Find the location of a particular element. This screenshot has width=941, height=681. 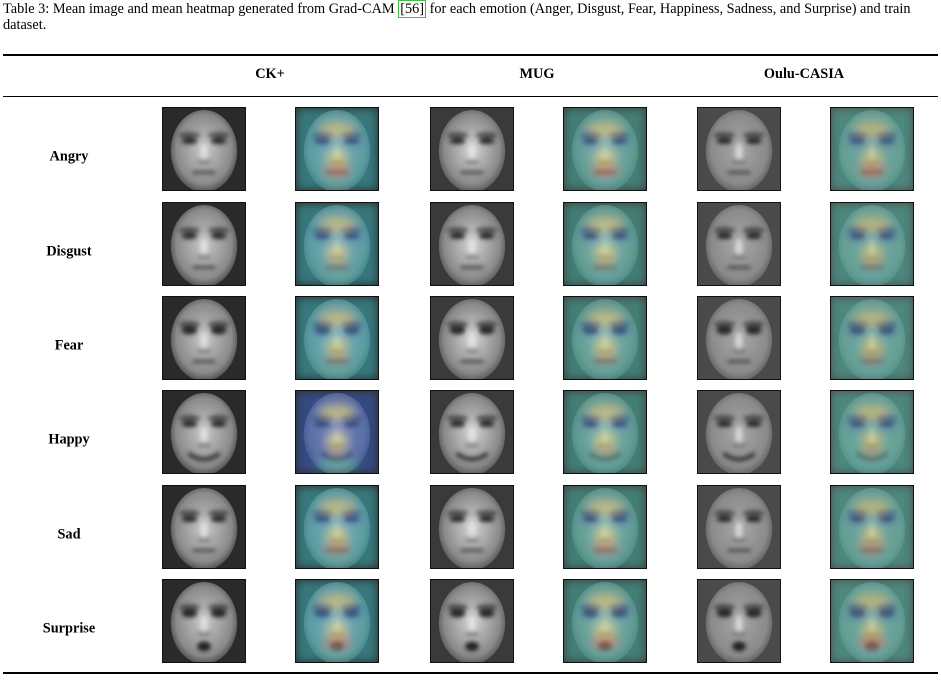

mean-heatmap-oulu-casia-fear is located at coordinates (872, 338).